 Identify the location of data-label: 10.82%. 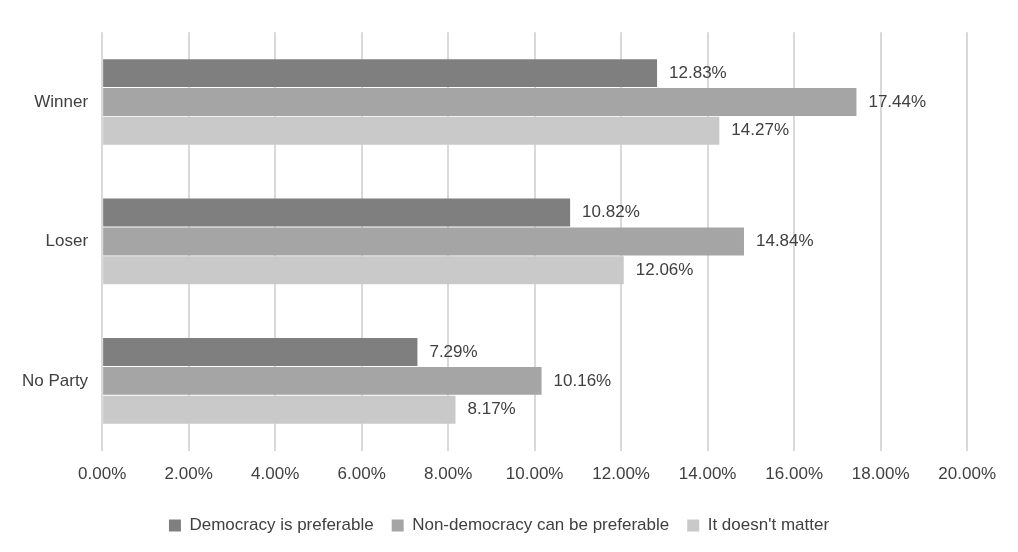
(611, 212).